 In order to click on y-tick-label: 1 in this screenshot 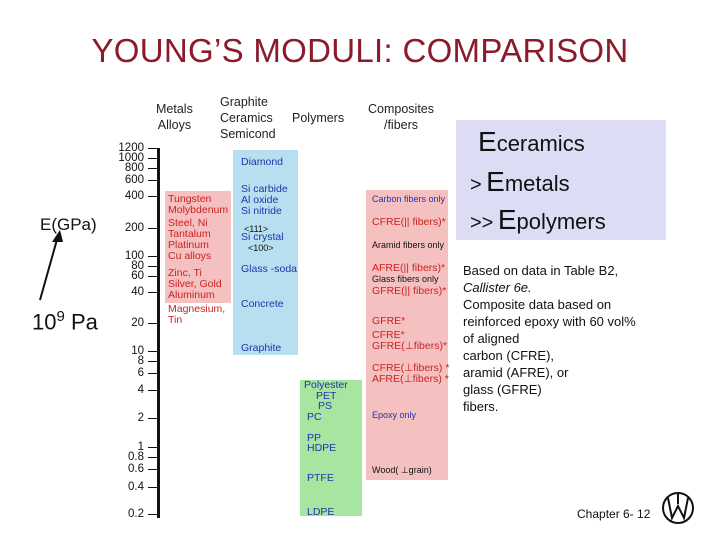, I will do `click(140, 447)`.